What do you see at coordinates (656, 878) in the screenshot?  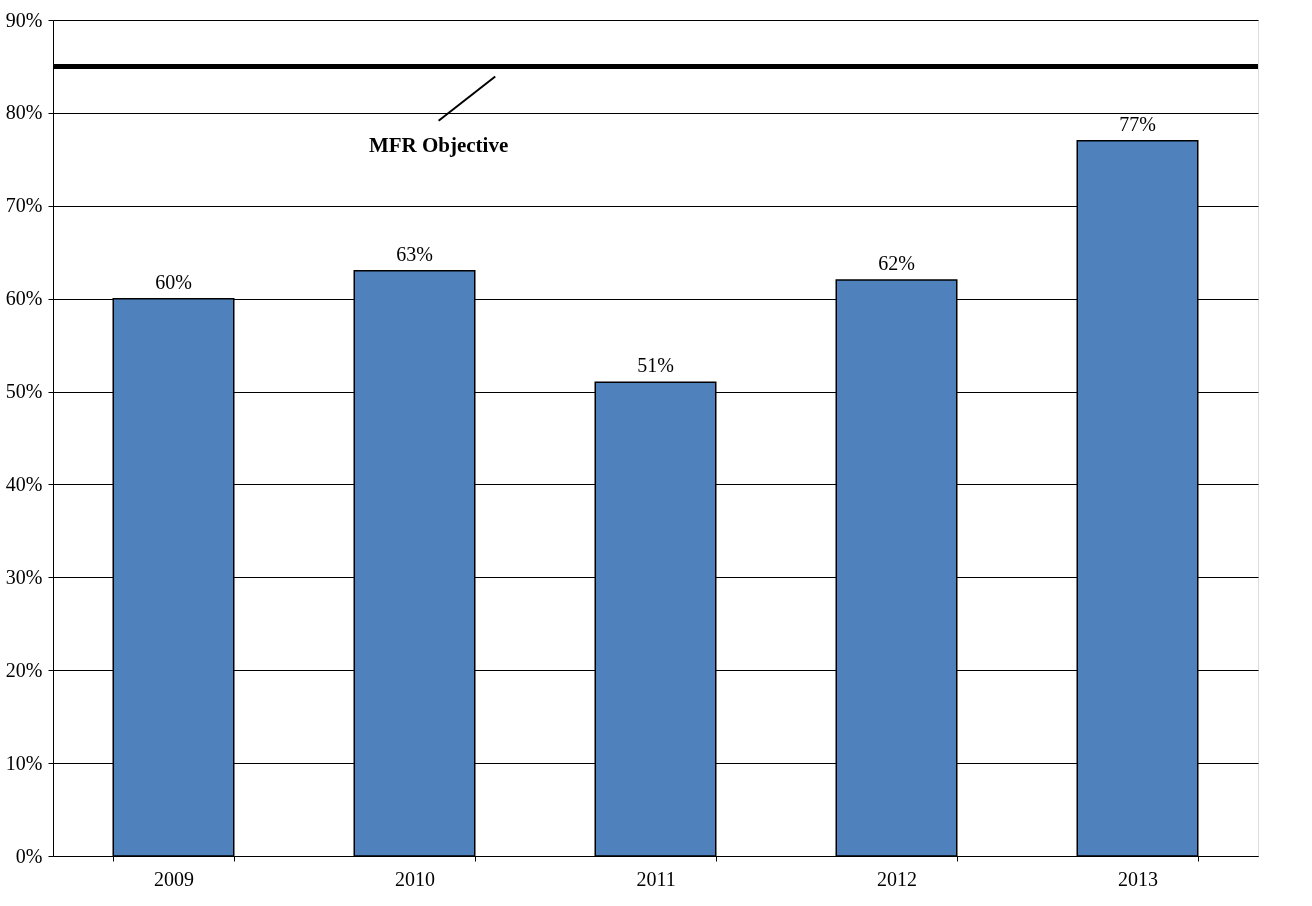 I see `x-tick-label: 2011` at bounding box center [656, 878].